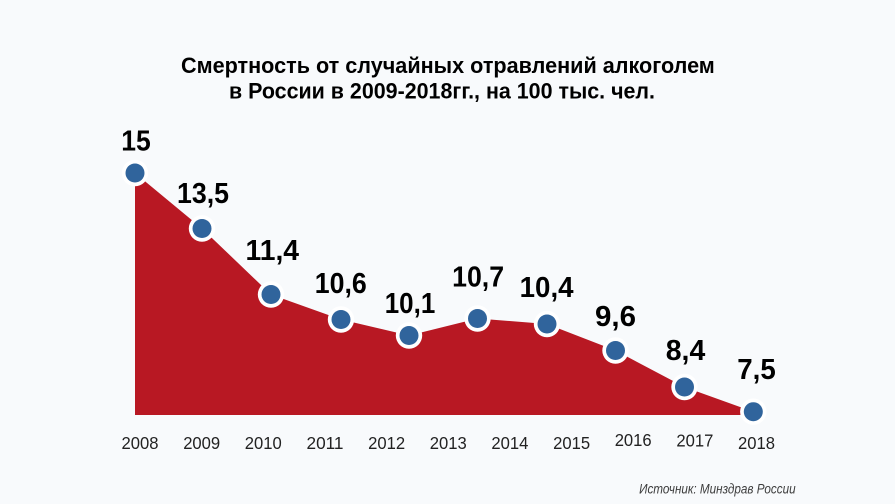 The width and height of the screenshot is (895, 504). Describe the element at coordinates (717, 490) in the screenshot. I see `svg-text: Источник: Минздрав России` at that location.